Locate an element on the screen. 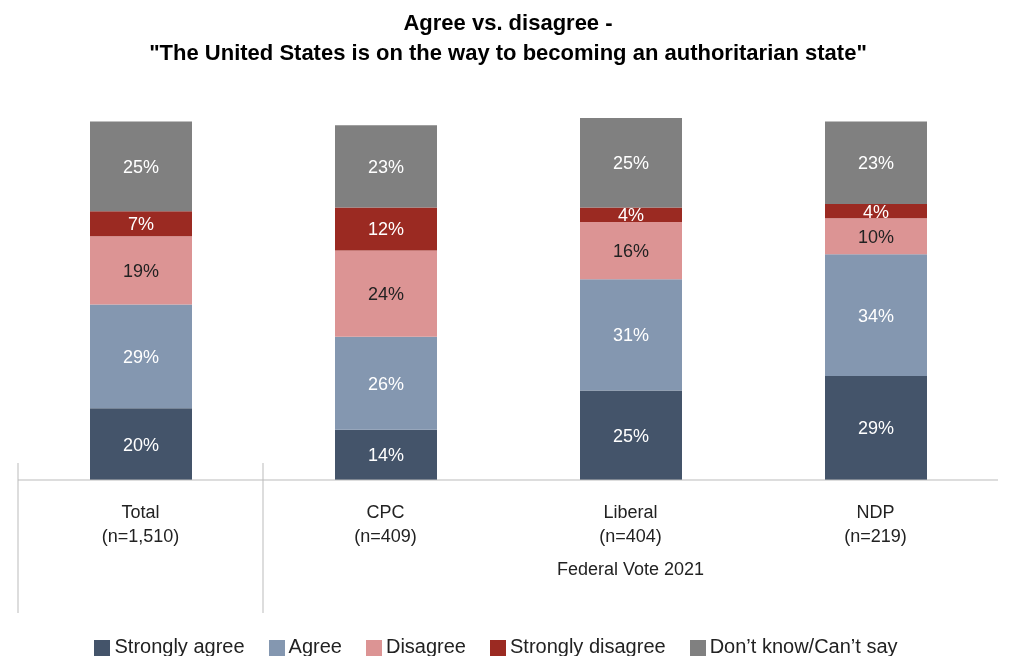  data-label: 20% is located at coordinates (141, 444).